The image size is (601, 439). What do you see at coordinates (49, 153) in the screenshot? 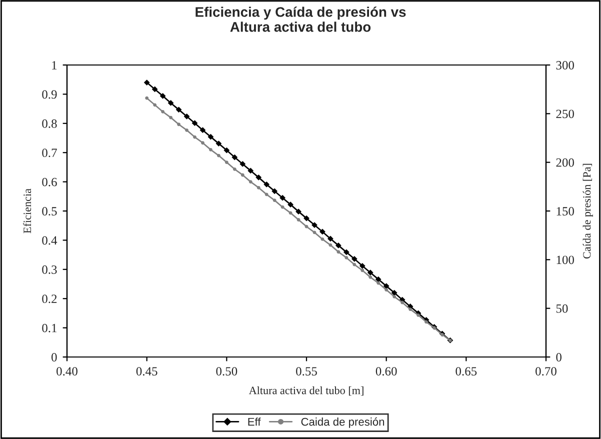
I see `y-tick-label: 0.7` at bounding box center [49, 153].